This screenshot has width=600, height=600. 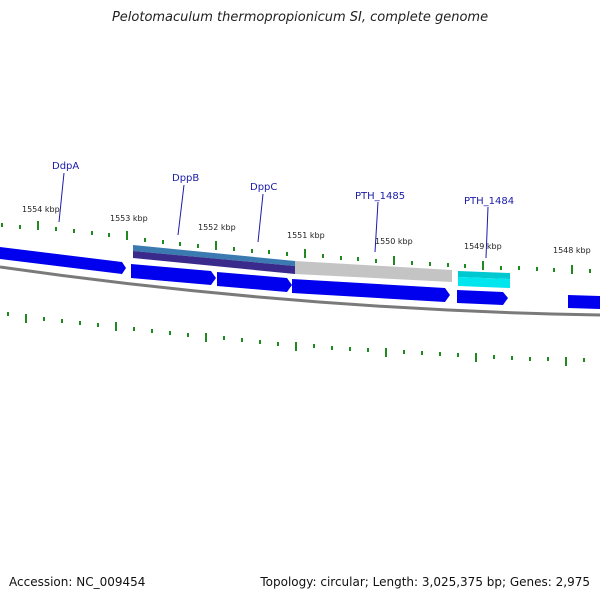 I want to click on genome-backbone, so click(x=300, y=291).